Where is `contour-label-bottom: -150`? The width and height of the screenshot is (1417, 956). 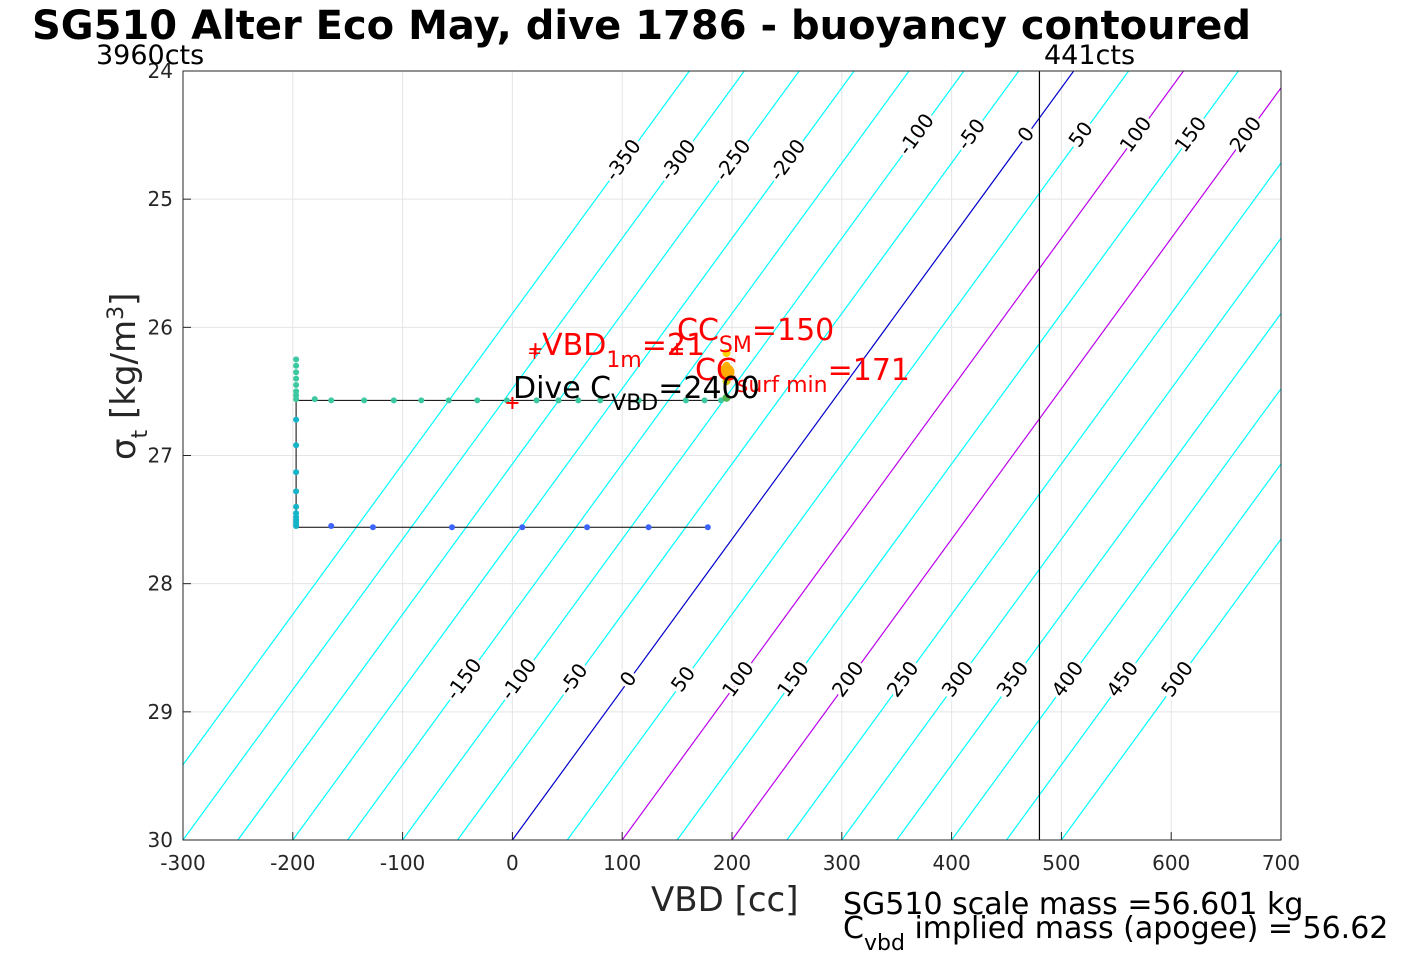 contour-label-bottom: -150 is located at coordinates (463, 679).